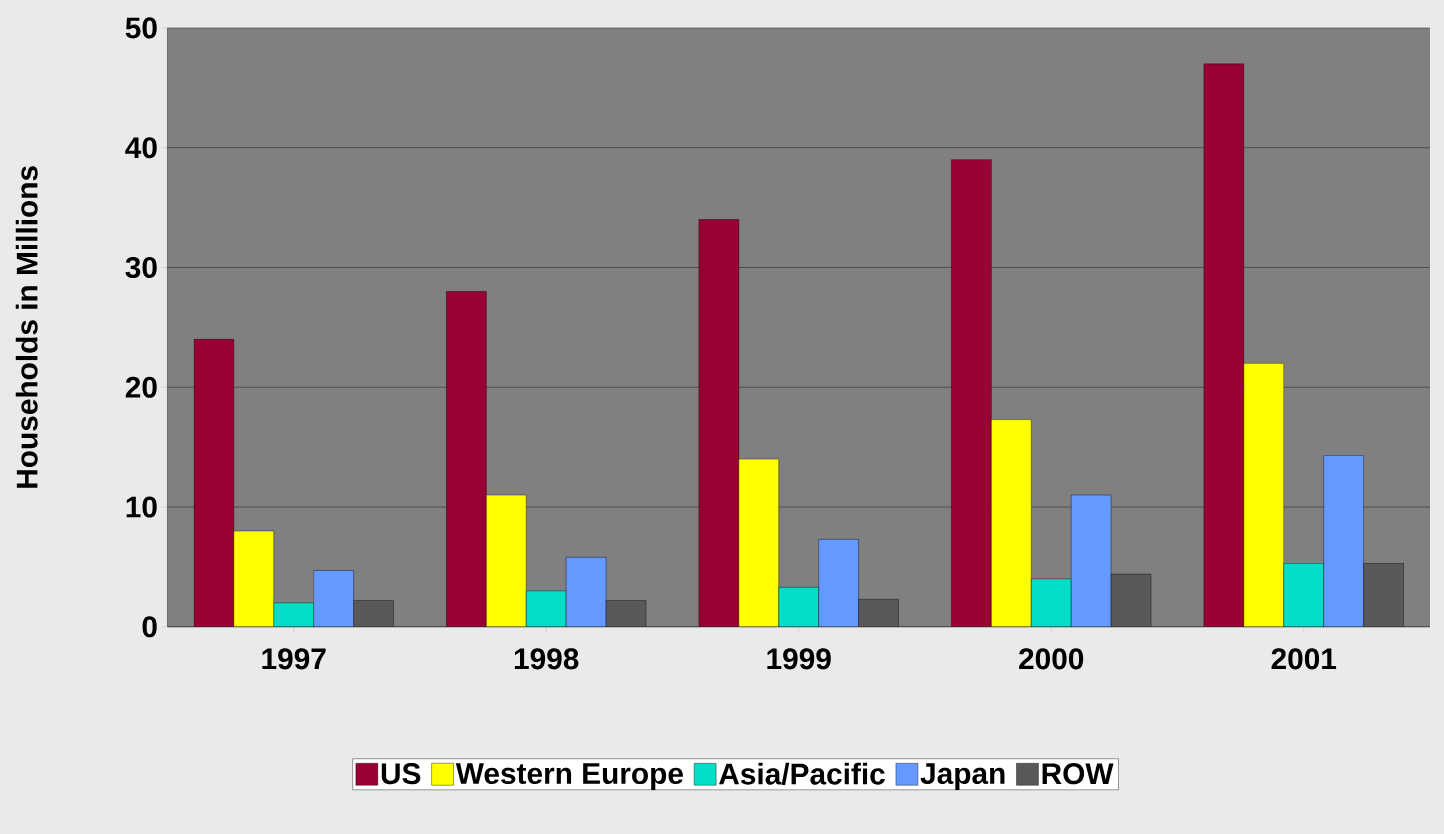 The height and width of the screenshot is (834, 1444). What do you see at coordinates (141, 507) in the screenshot?
I see `y-tick-label: 10` at bounding box center [141, 507].